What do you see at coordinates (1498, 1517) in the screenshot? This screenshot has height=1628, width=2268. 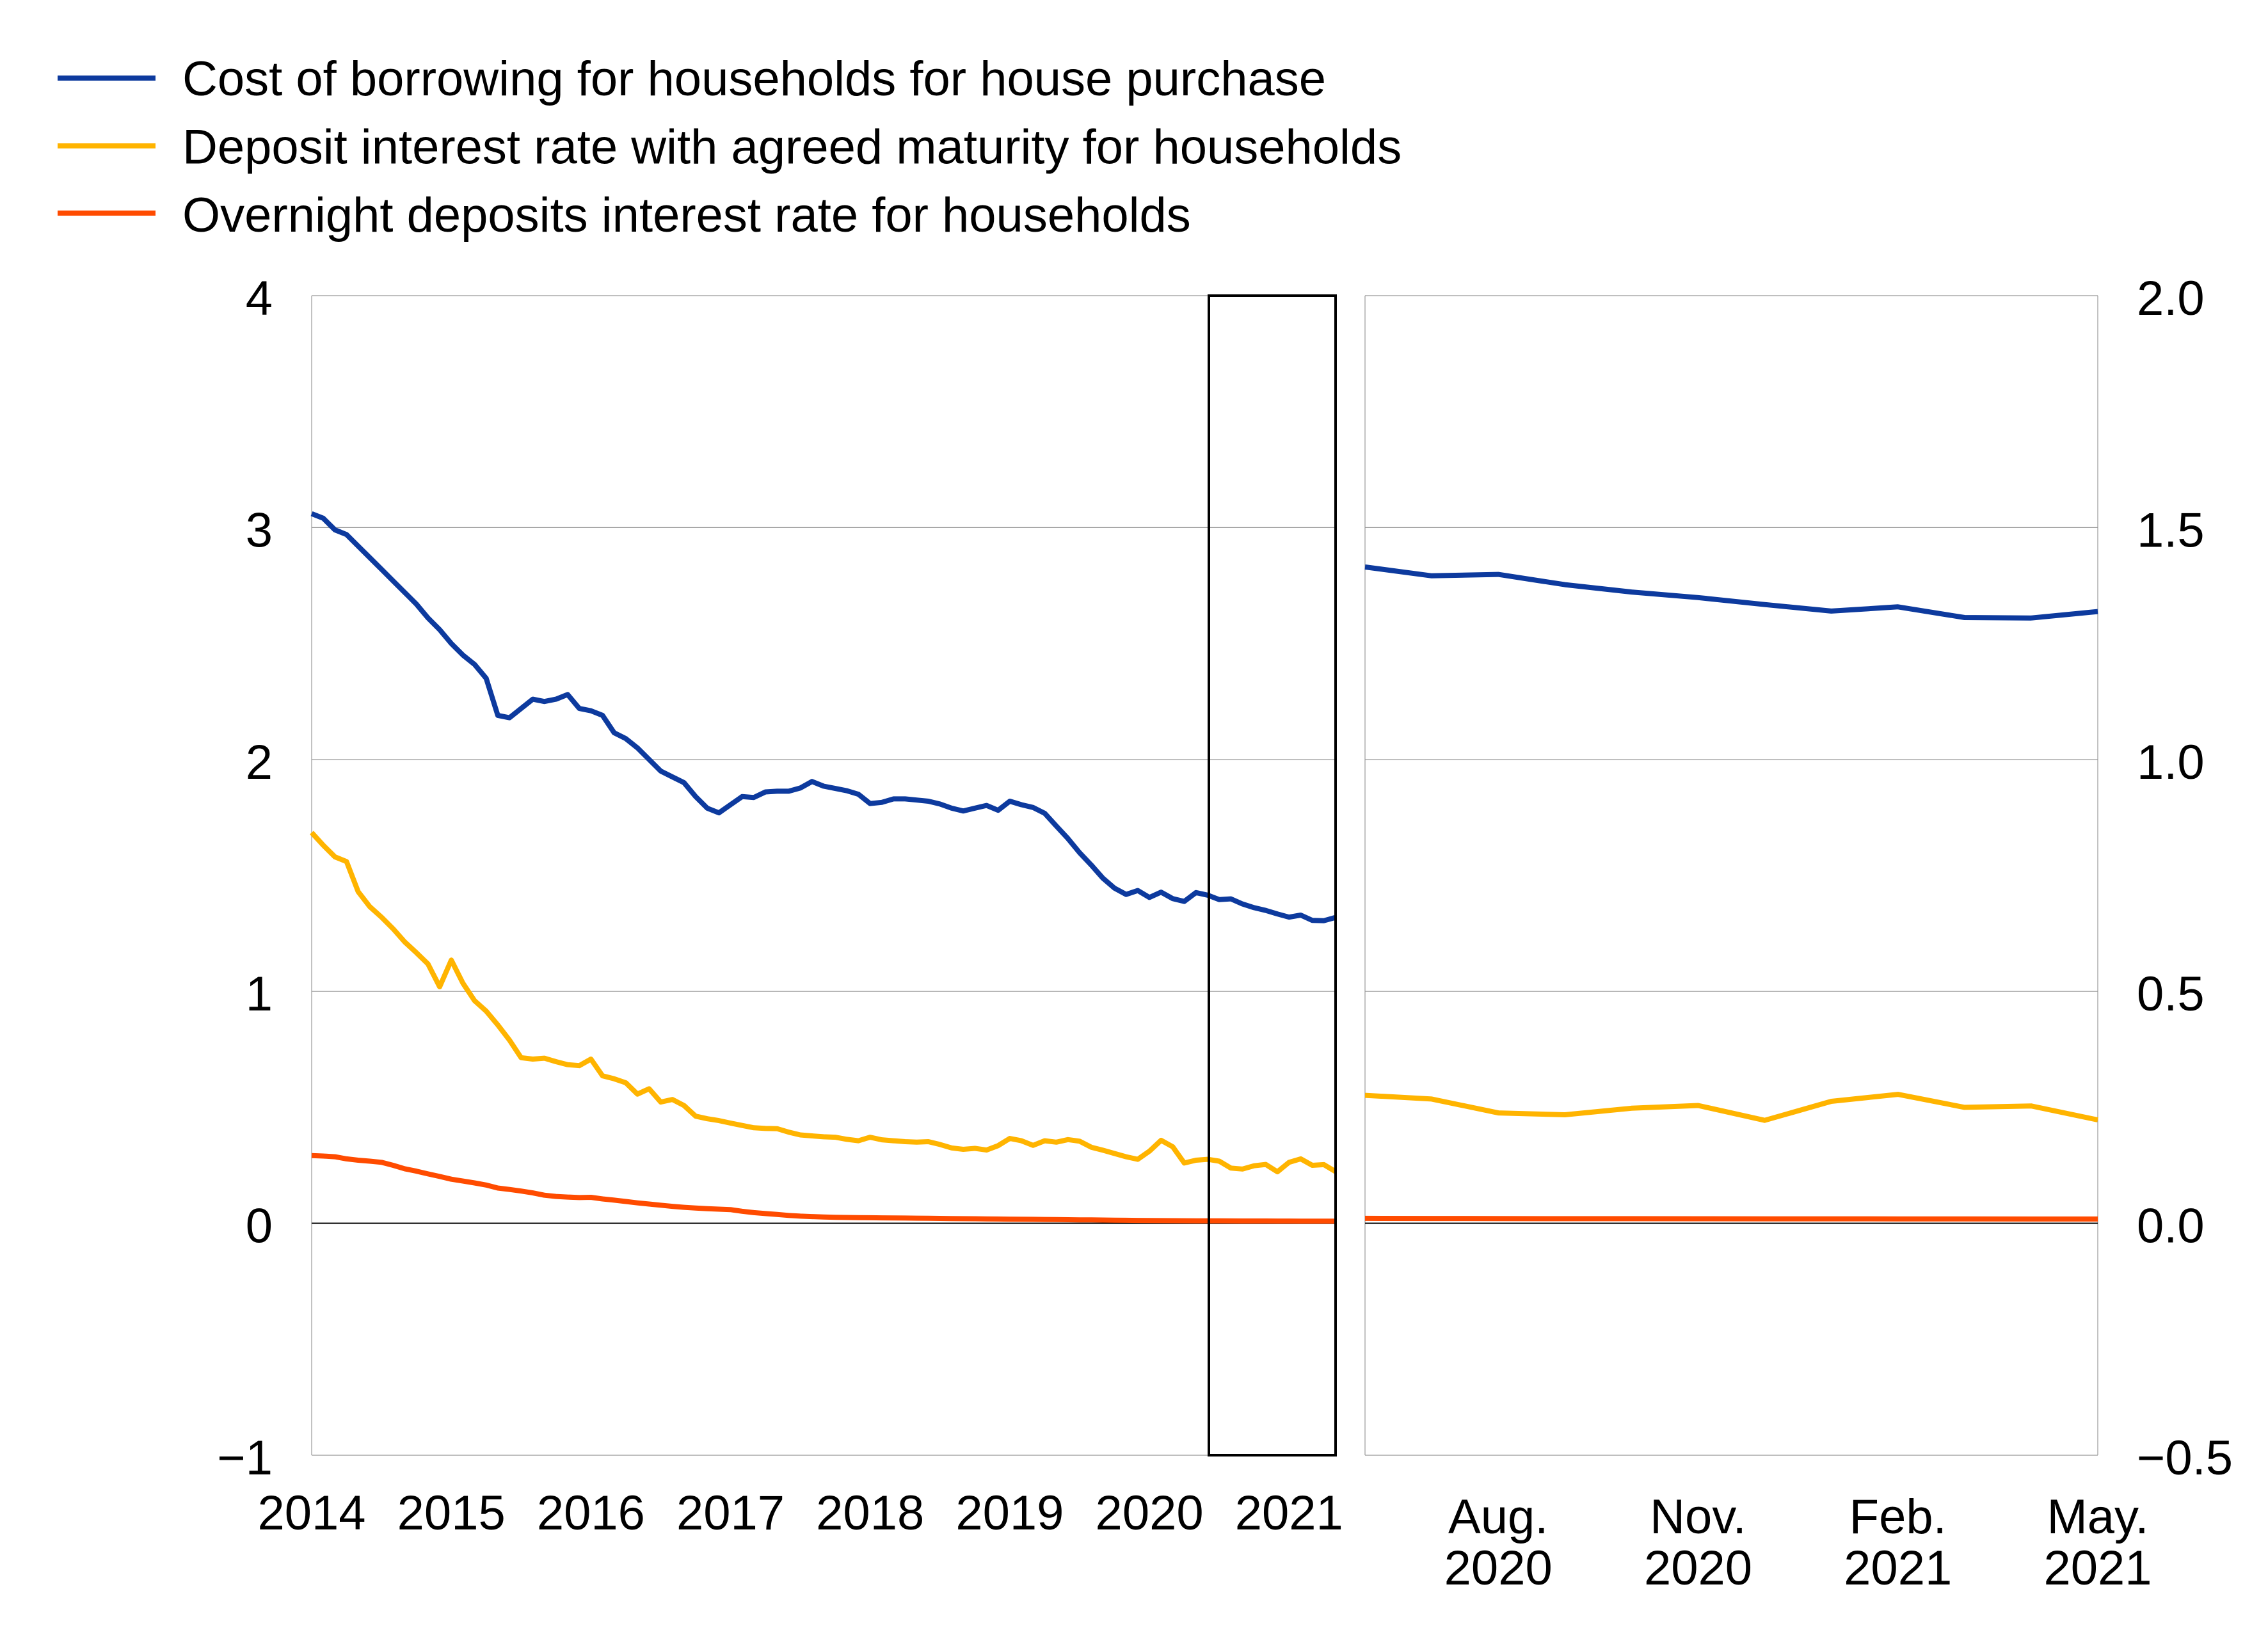 I see `svg-text: Aug.` at bounding box center [1498, 1517].